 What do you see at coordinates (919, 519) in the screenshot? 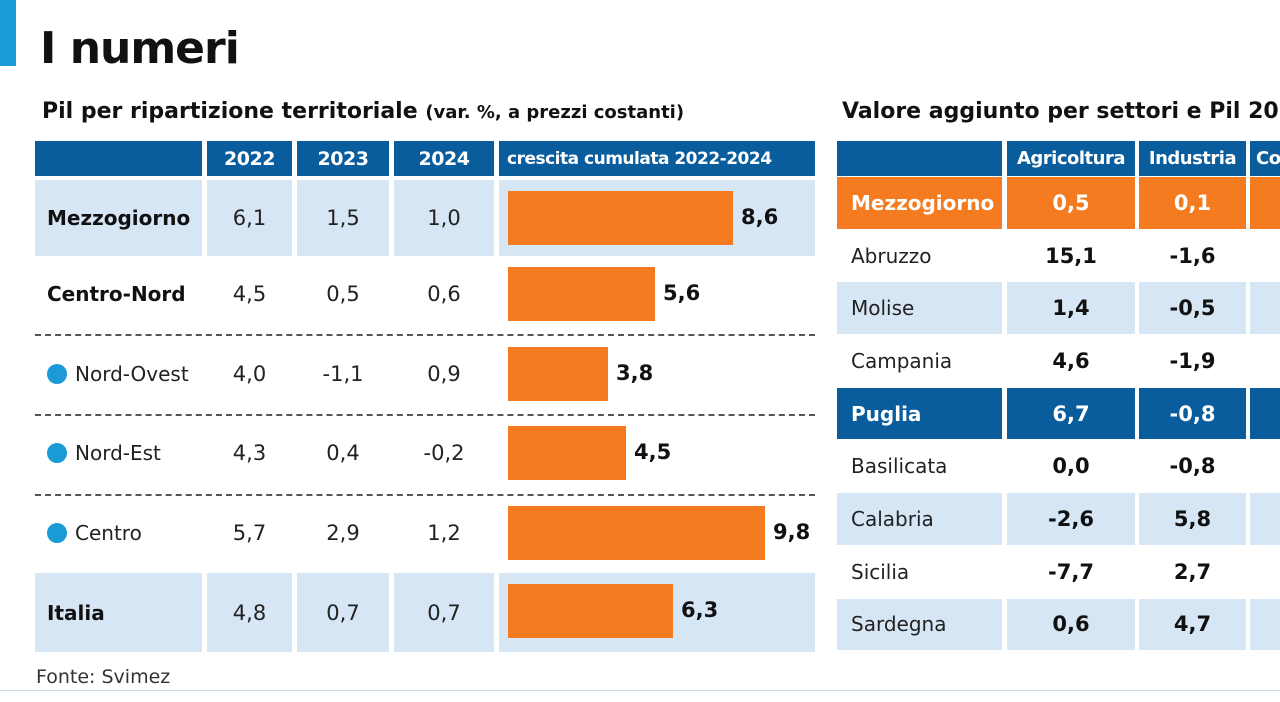
I see `rt-row-label: Calabria` at bounding box center [919, 519].